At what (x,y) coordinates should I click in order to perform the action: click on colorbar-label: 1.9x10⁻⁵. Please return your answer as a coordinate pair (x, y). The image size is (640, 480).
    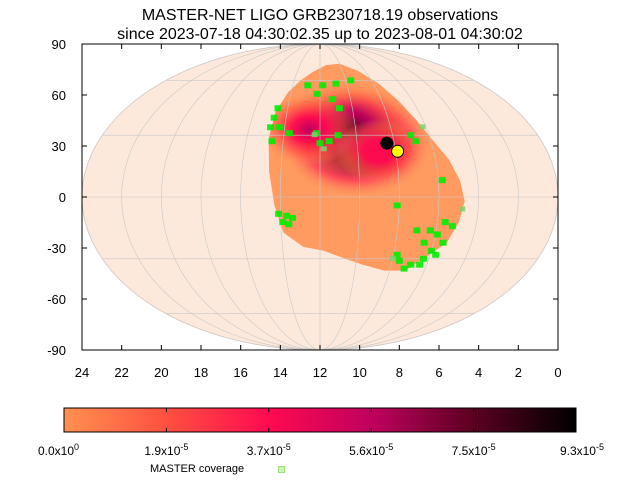
    Looking at the image, I should click on (166, 450).